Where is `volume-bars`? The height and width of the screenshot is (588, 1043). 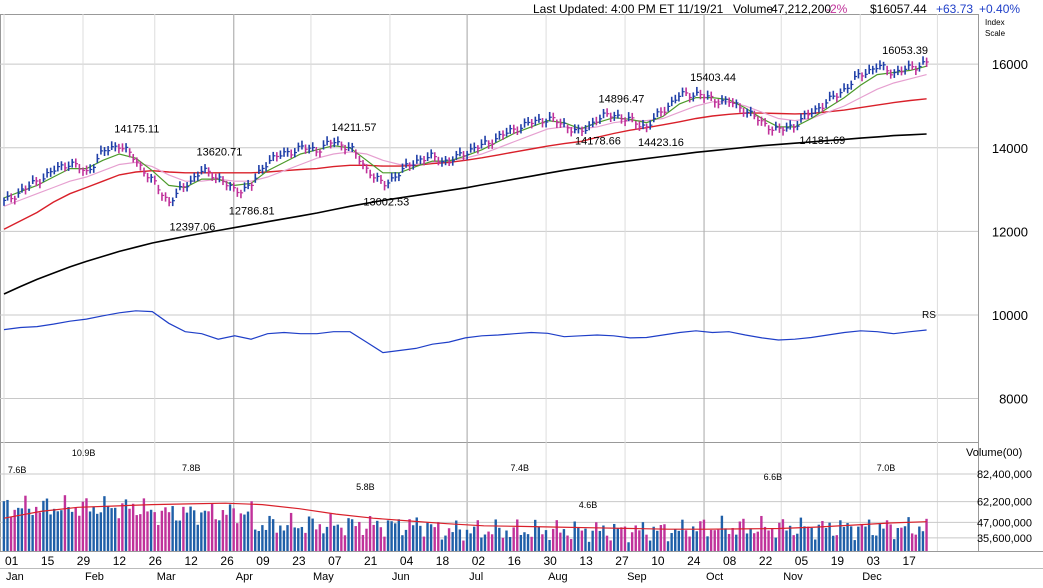
volume-bars is located at coordinates (465, 523).